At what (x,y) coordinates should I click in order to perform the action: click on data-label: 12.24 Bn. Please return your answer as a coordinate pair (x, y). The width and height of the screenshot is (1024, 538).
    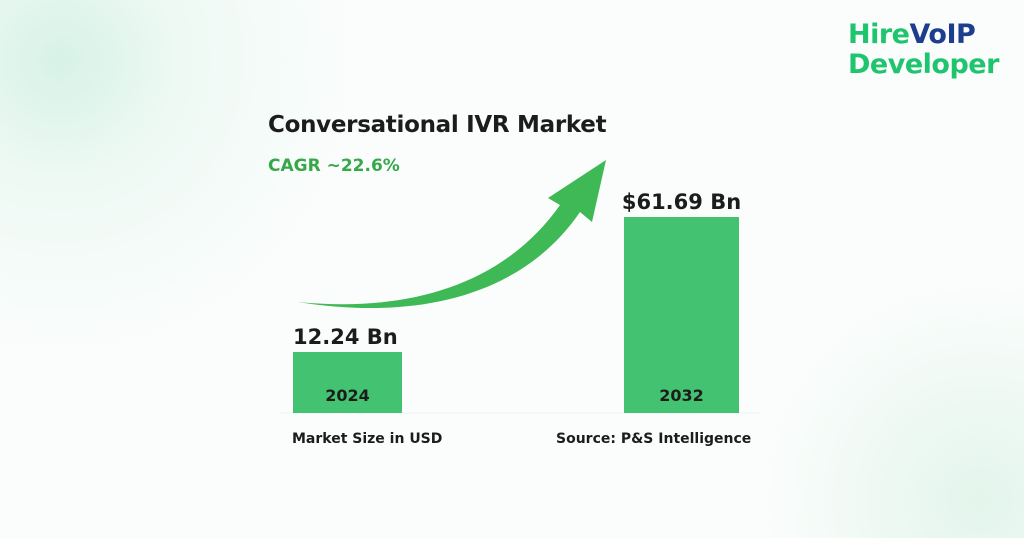
    Looking at the image, I should click on (345, 337).